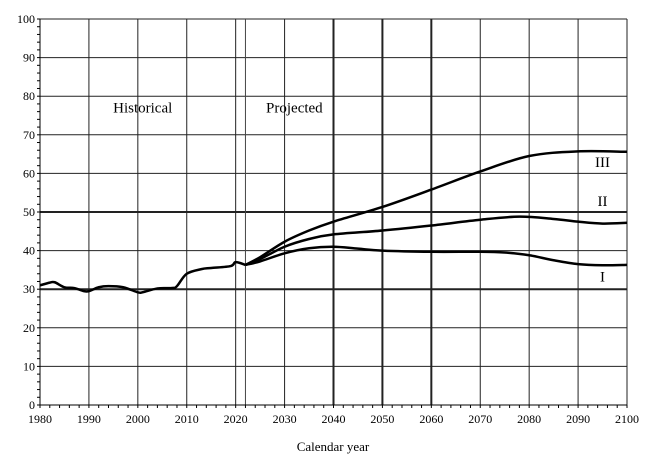 The height and width of the screenshot is (473, 648). What do you see at coordinates (89, 419) in the screenshot?
I see `x-tick-label: 1990` at bounding box center [89, 419].